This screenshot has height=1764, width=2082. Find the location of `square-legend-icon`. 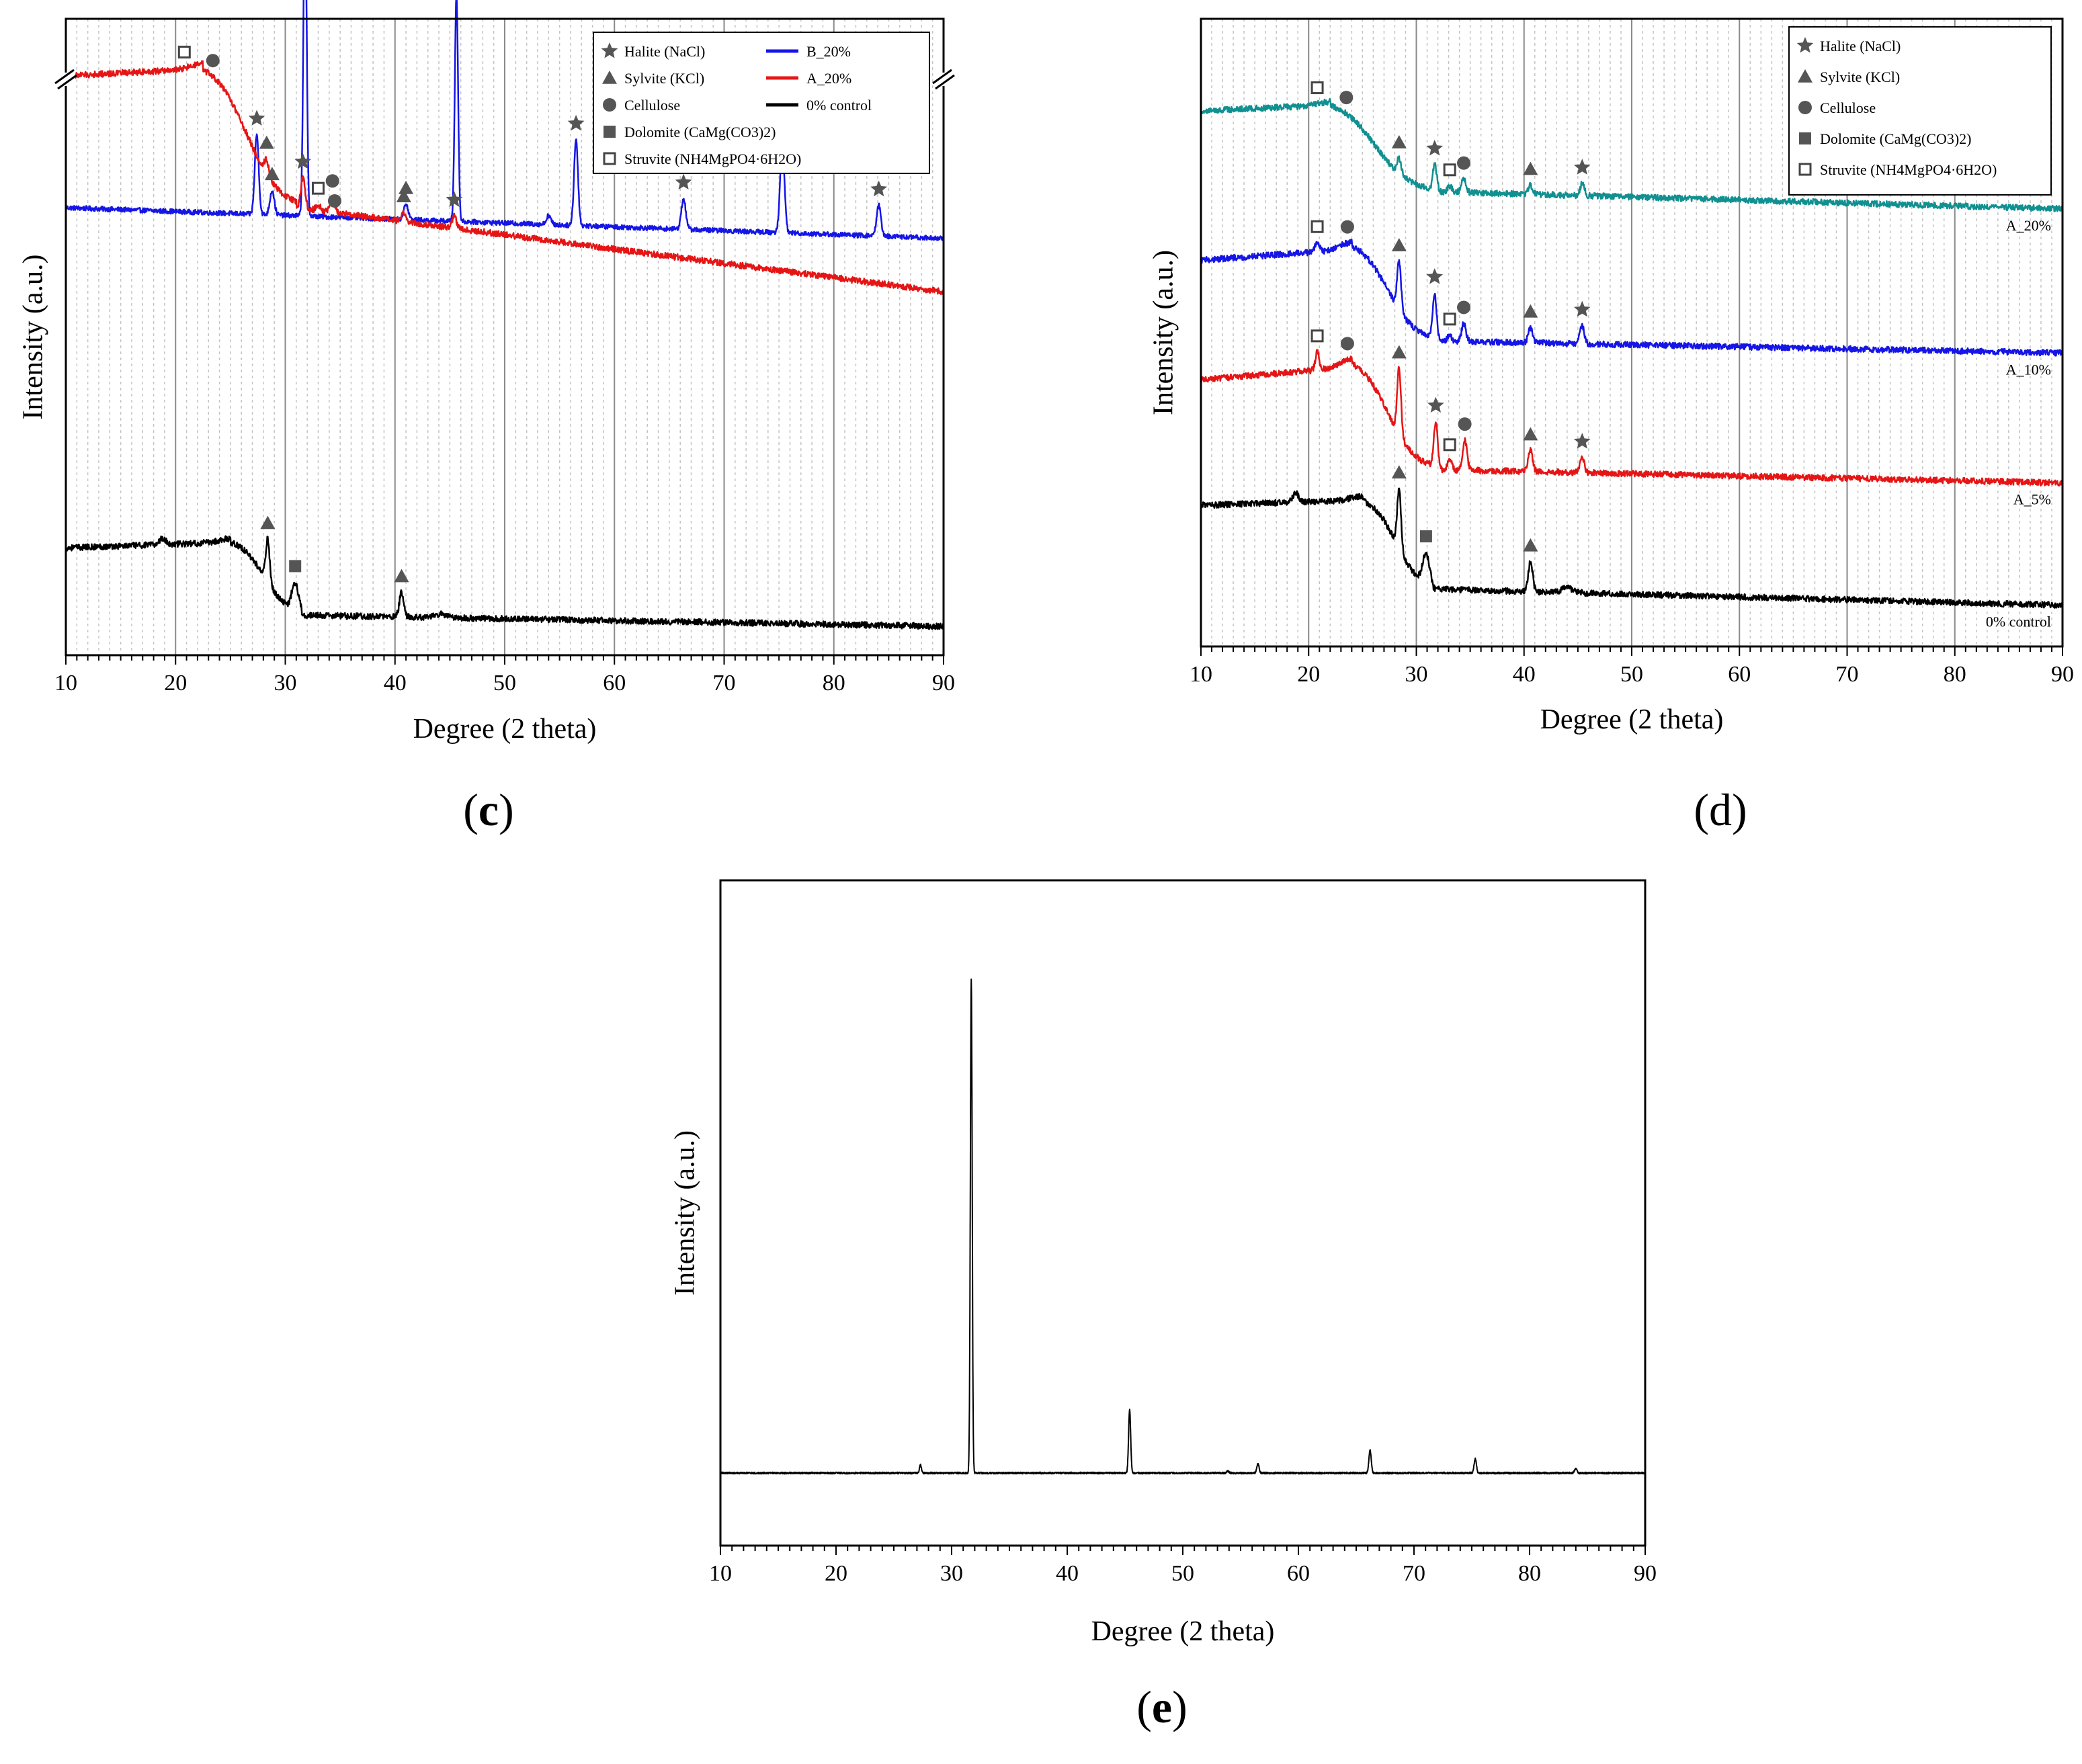

square-legend-icon is located at coordinates (1805, 138).